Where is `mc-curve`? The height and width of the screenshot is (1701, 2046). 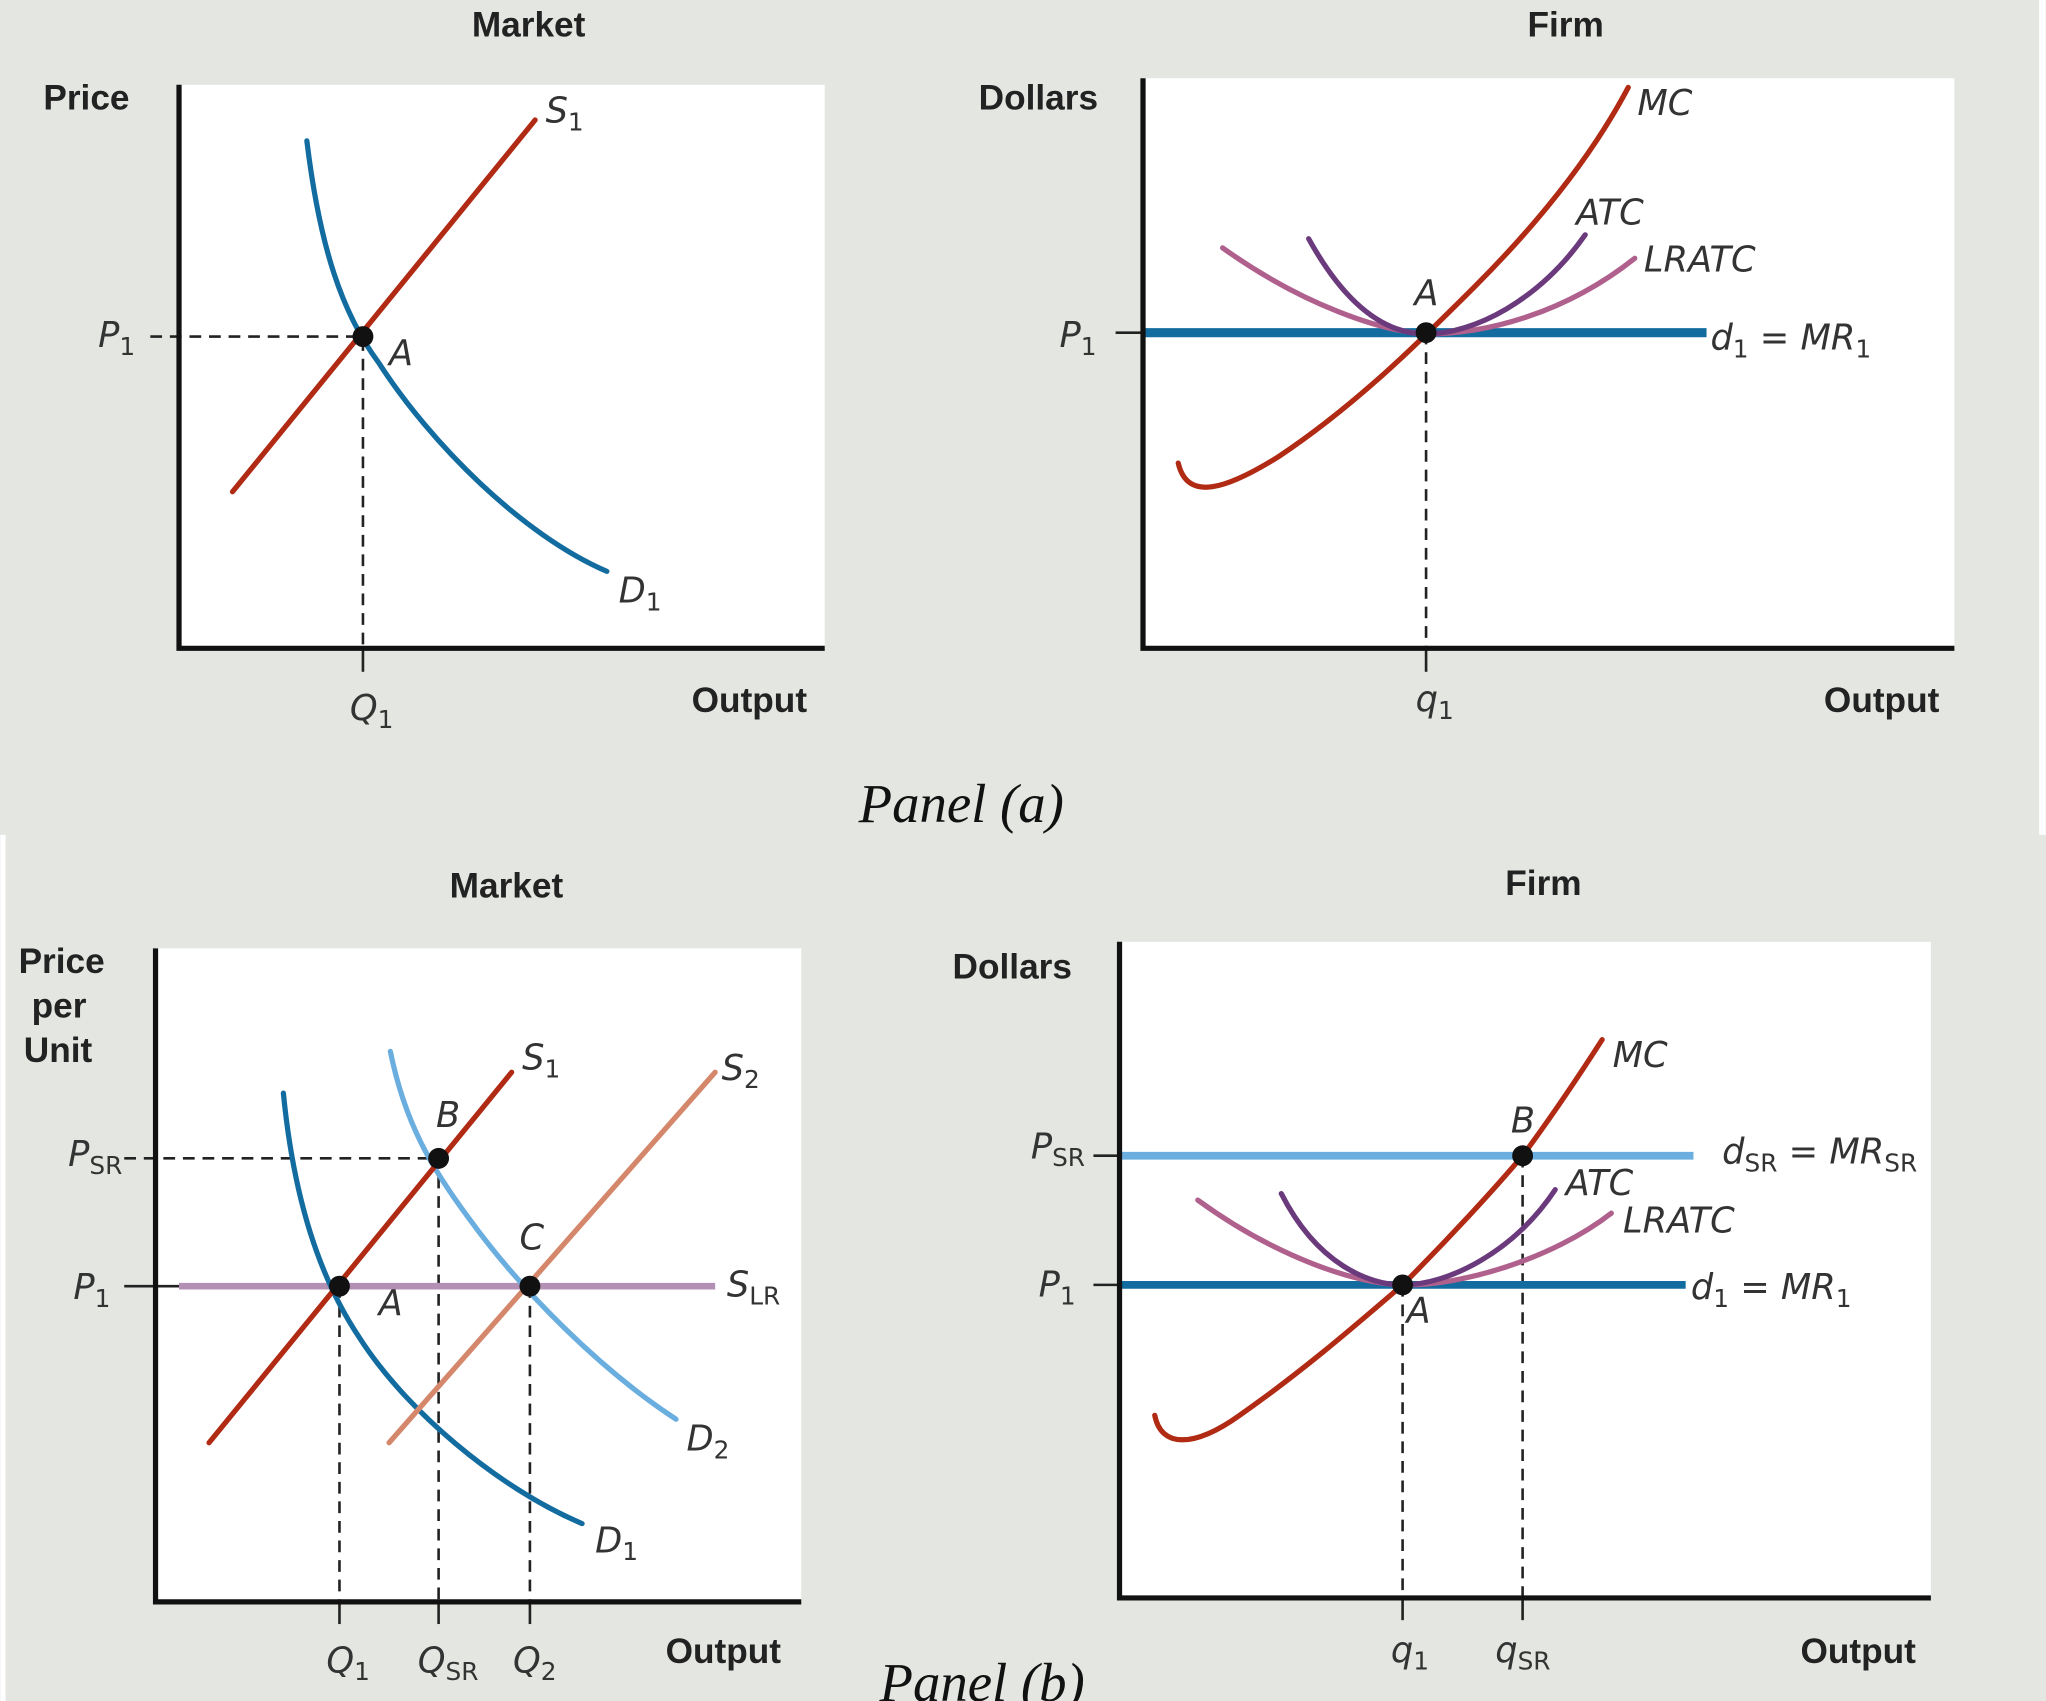 mc-curve is located at coordinates (1403, 287).